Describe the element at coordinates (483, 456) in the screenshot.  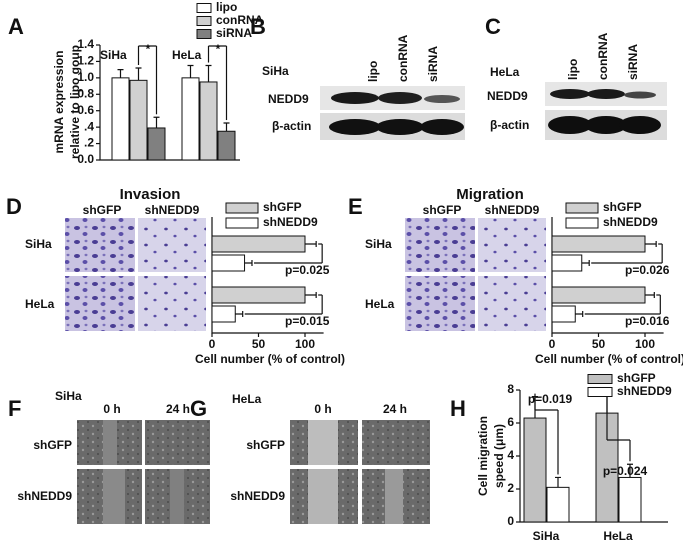
I see `y-axis-label: Cell migration` at that location.